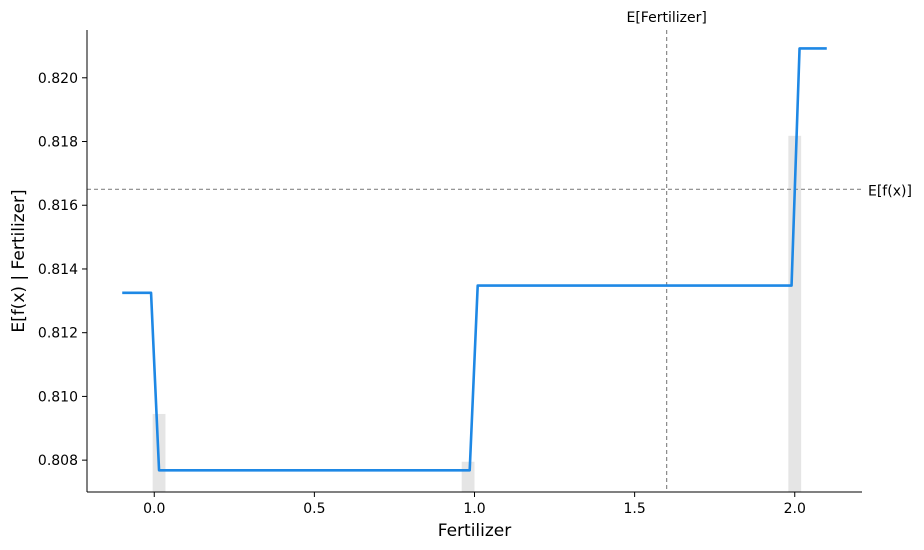 The image size is (924, 550). I want to click on x-tick-label: 1.0, so click(474, 509).